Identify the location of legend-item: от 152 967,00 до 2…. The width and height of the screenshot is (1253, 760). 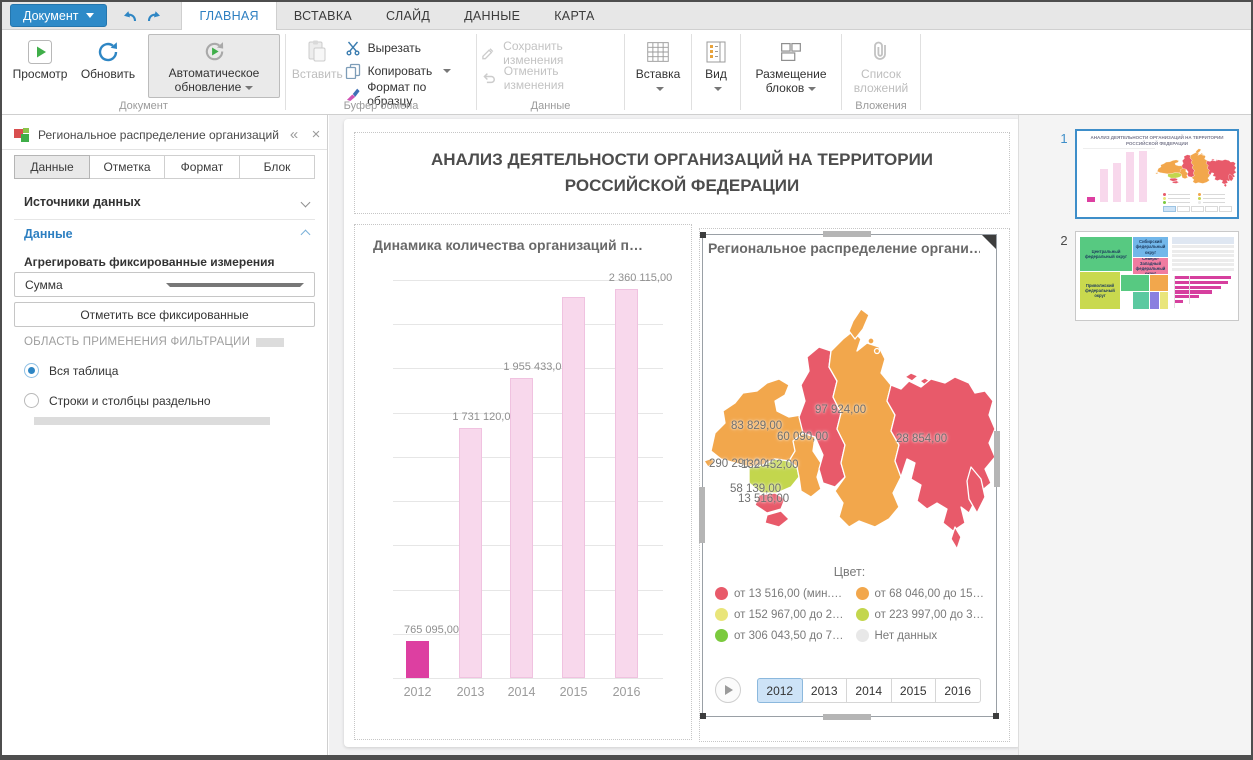
(783, 614).